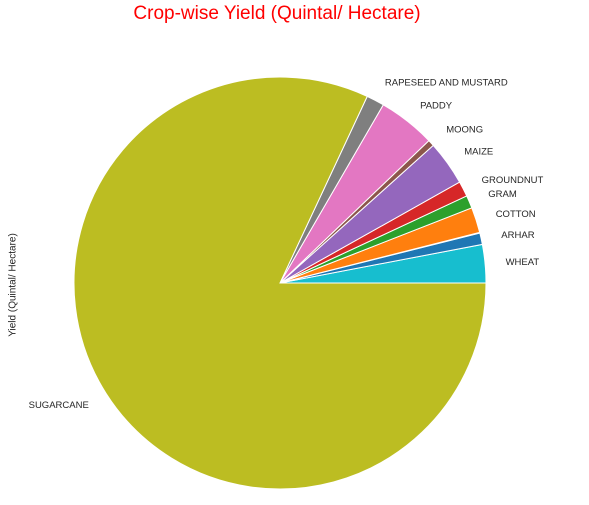  What do you see at coordinates (277, 13) in the screenshot?
I see `chart-title: Crop-wise Yield (Quintal/ Hectare)` at bounding box center [277, 13].